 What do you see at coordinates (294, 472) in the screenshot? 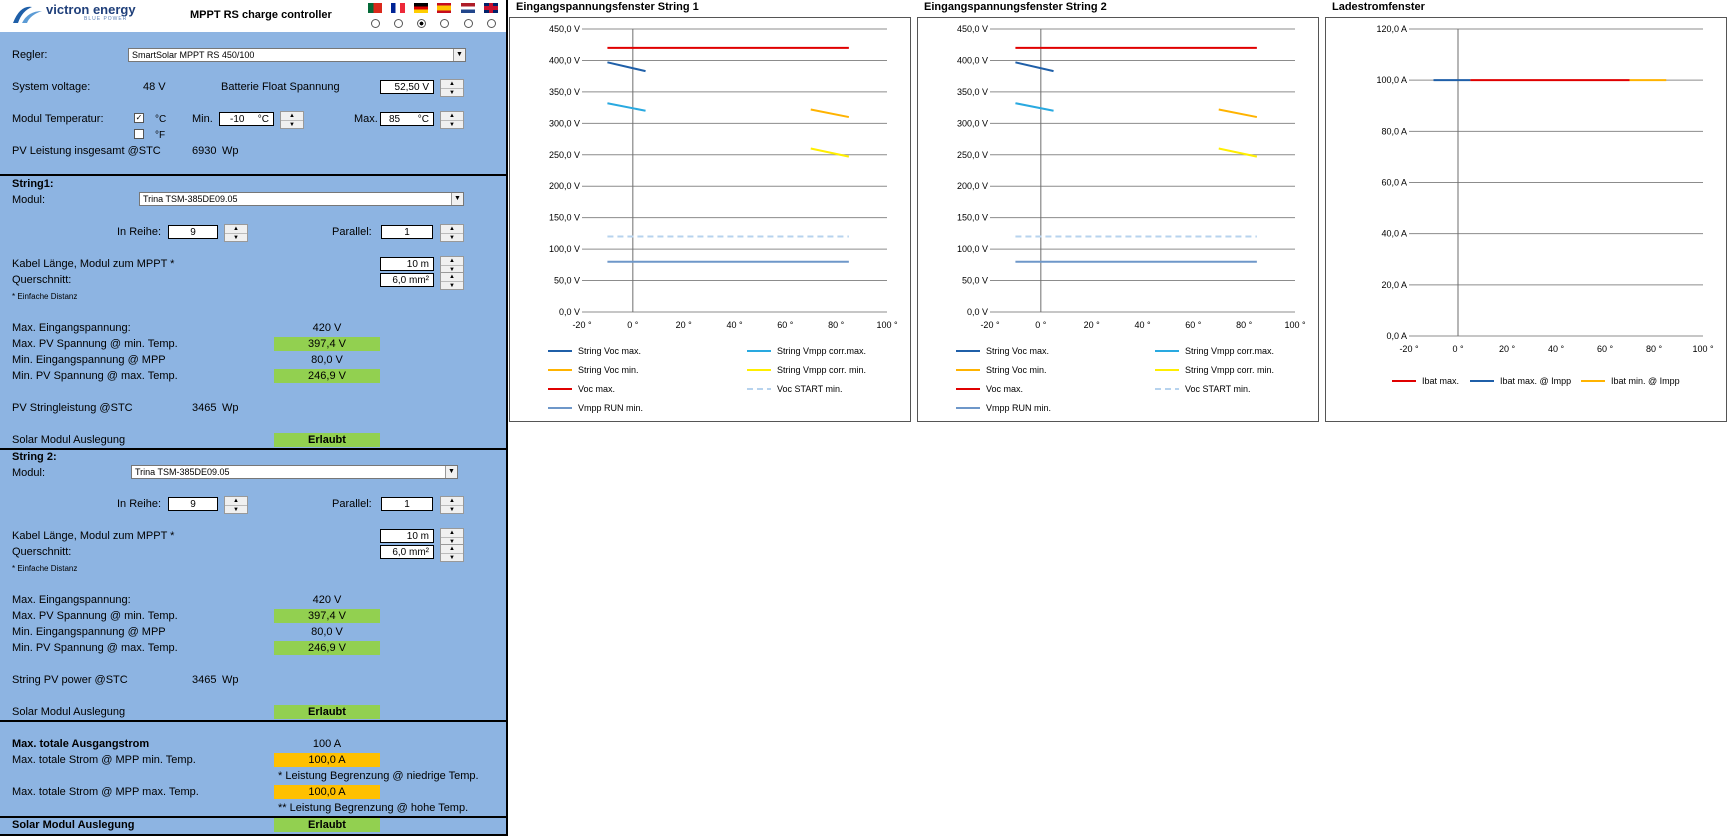
I see `string2-modul-dropdown: Trina TSM-385DE09.05 ▼` at bounding box center [294, 472].